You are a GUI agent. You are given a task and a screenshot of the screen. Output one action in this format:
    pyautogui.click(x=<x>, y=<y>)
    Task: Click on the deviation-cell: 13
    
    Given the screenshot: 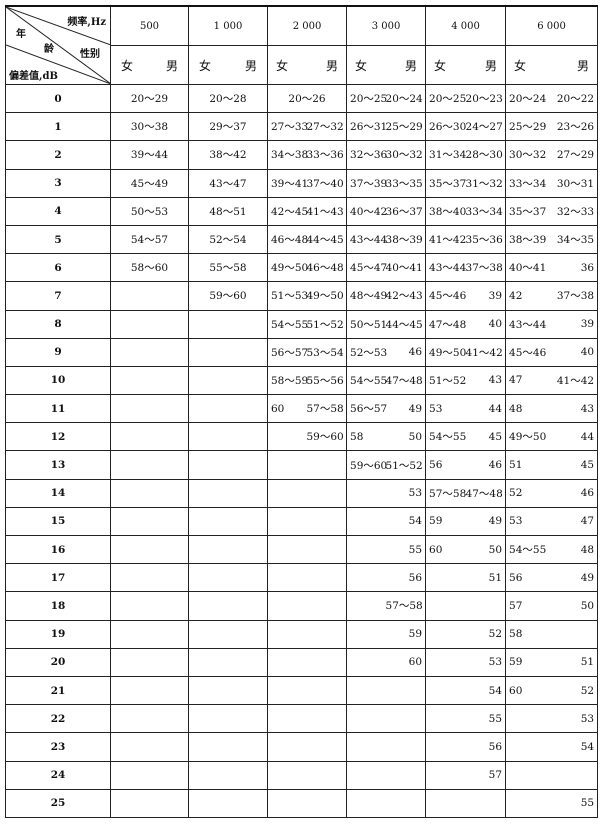 What is the action you would take?
    pyautogui.click(x=58, y=465)
    